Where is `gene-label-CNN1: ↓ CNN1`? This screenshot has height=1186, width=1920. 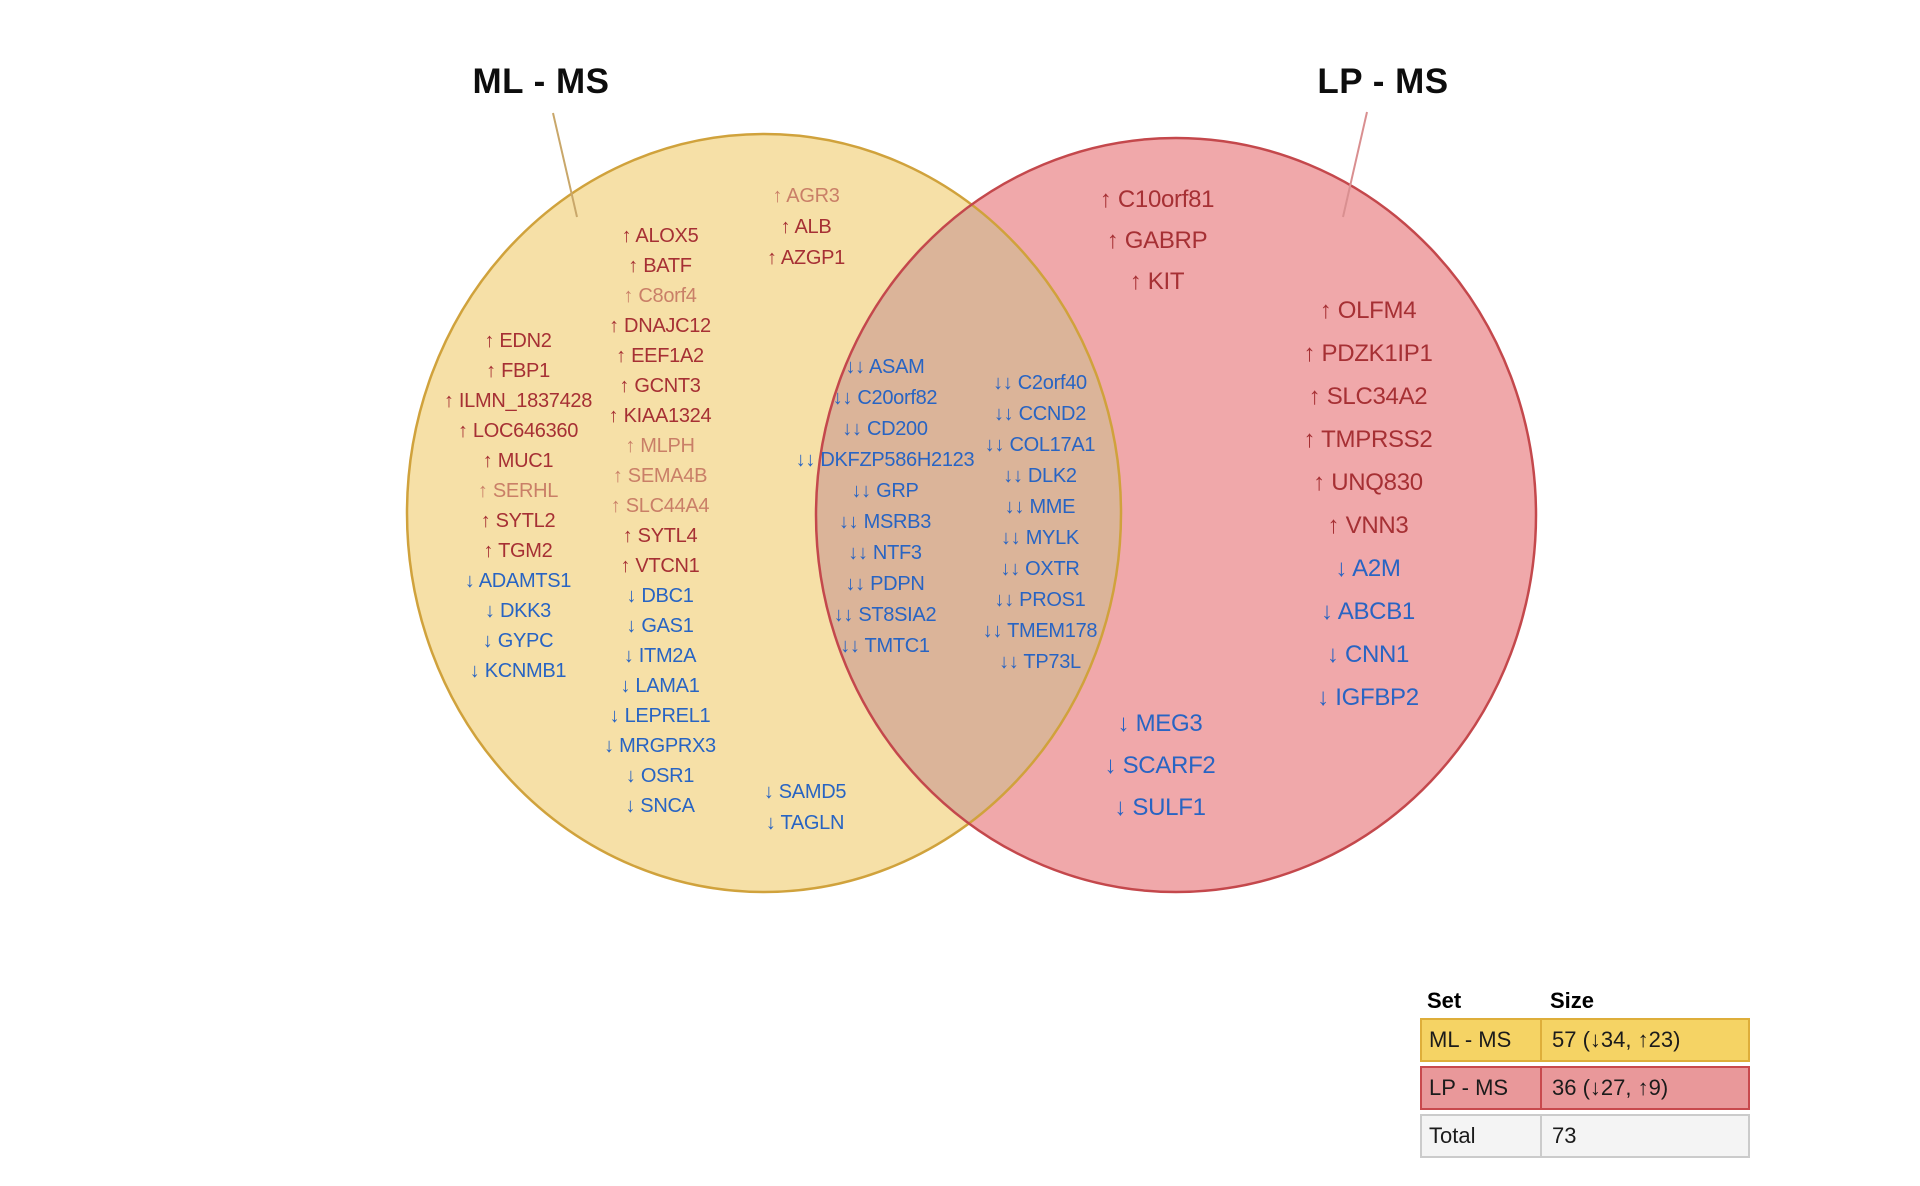
gene-label-CNN1: ↓ CNN1 is located at coordinates (1368, 654).